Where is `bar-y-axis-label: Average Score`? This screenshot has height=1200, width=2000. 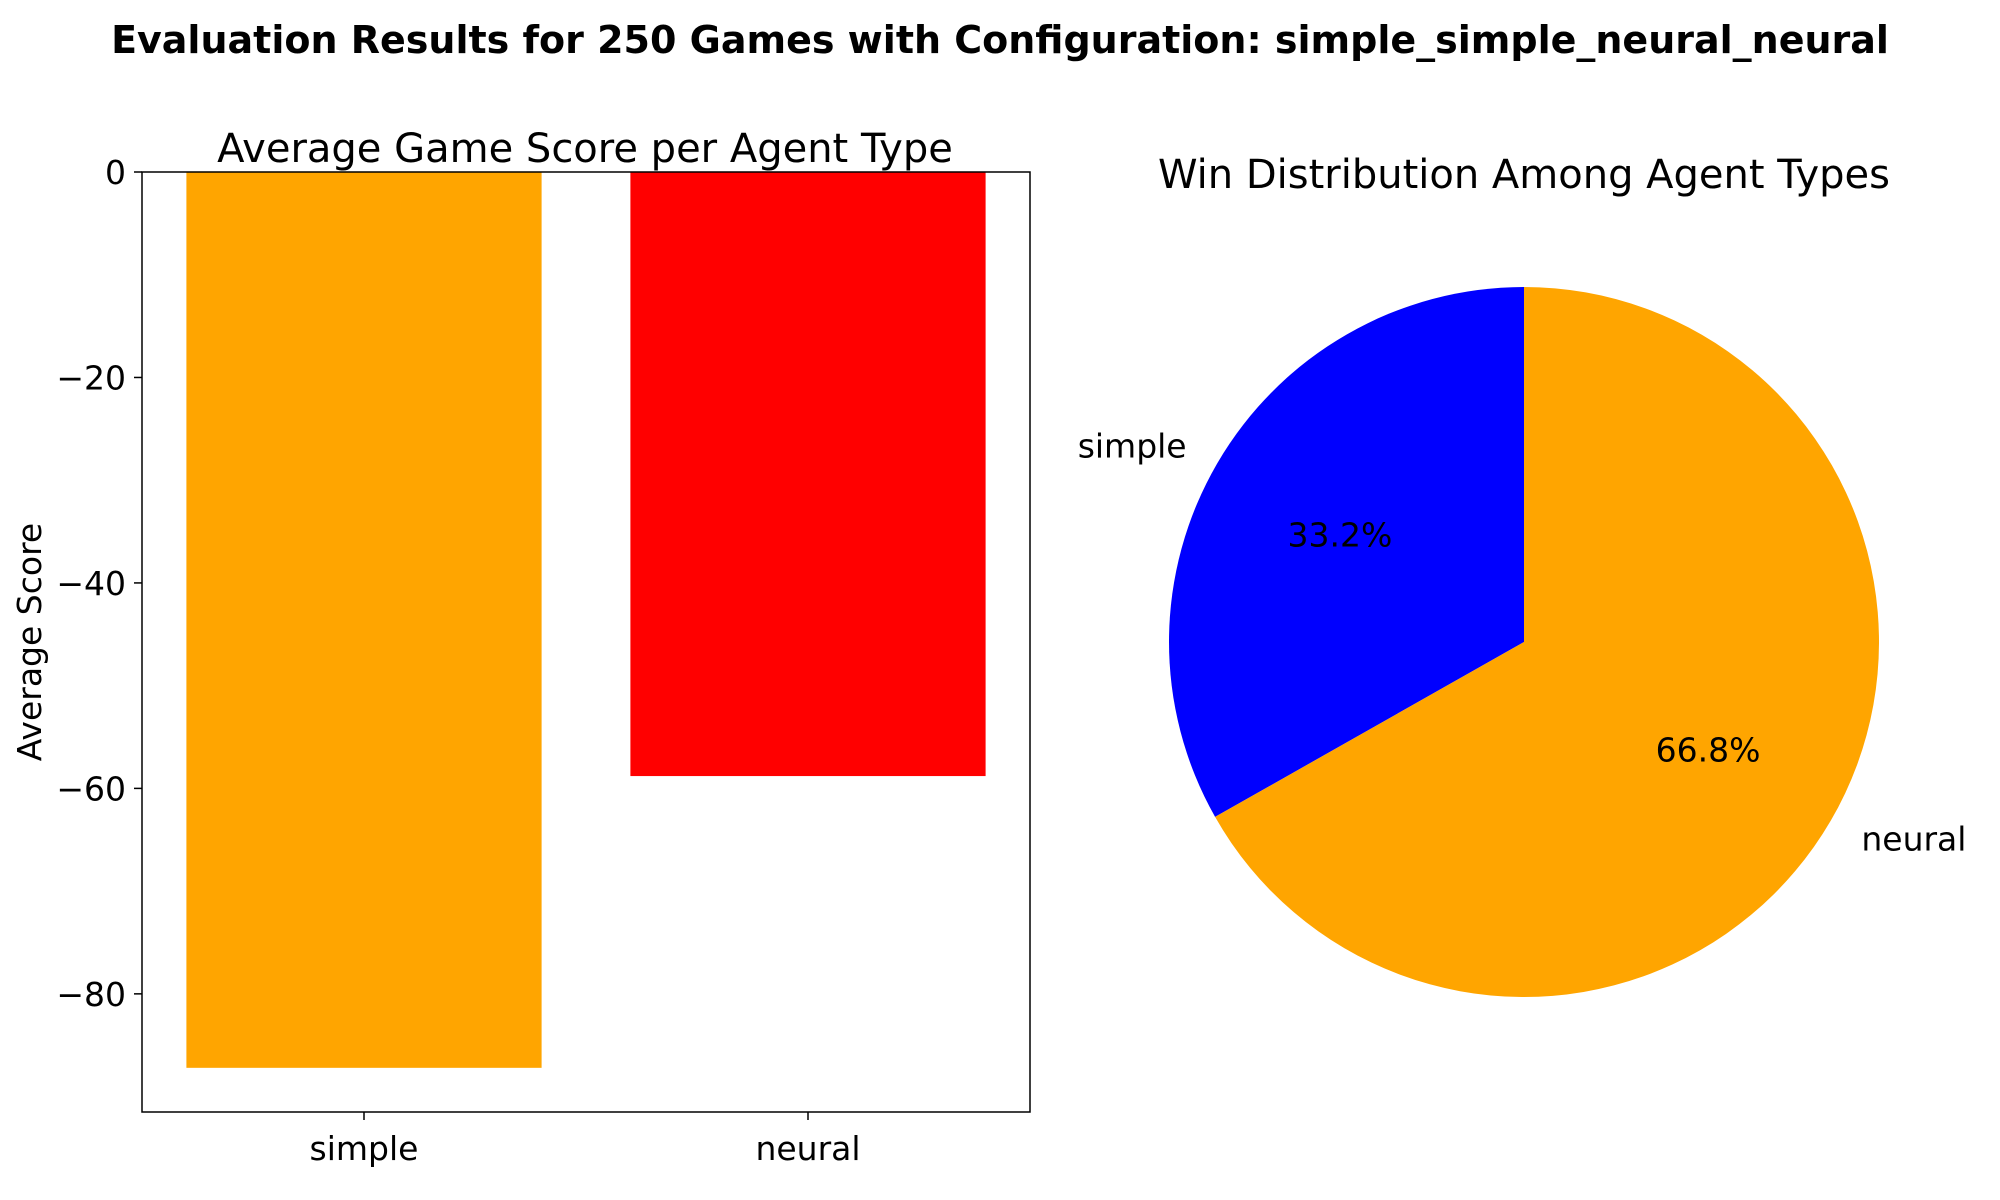
bar-y-axis-label: Average Score is located at coordinates (29, 642).